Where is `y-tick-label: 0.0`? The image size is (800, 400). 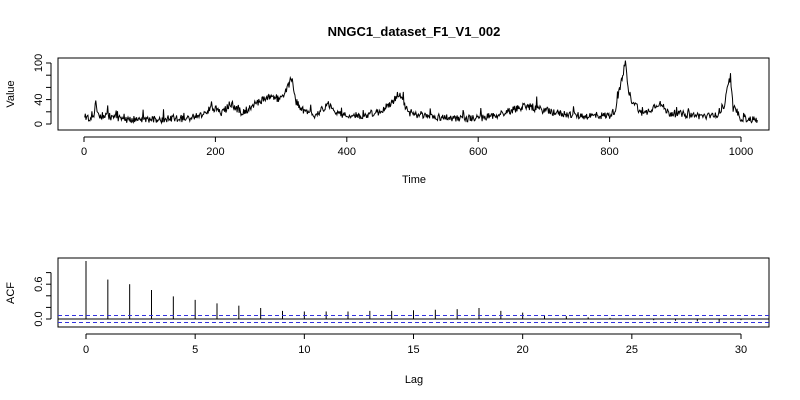 y-tick-label: 0.0 is located at coordinates (39, 318).